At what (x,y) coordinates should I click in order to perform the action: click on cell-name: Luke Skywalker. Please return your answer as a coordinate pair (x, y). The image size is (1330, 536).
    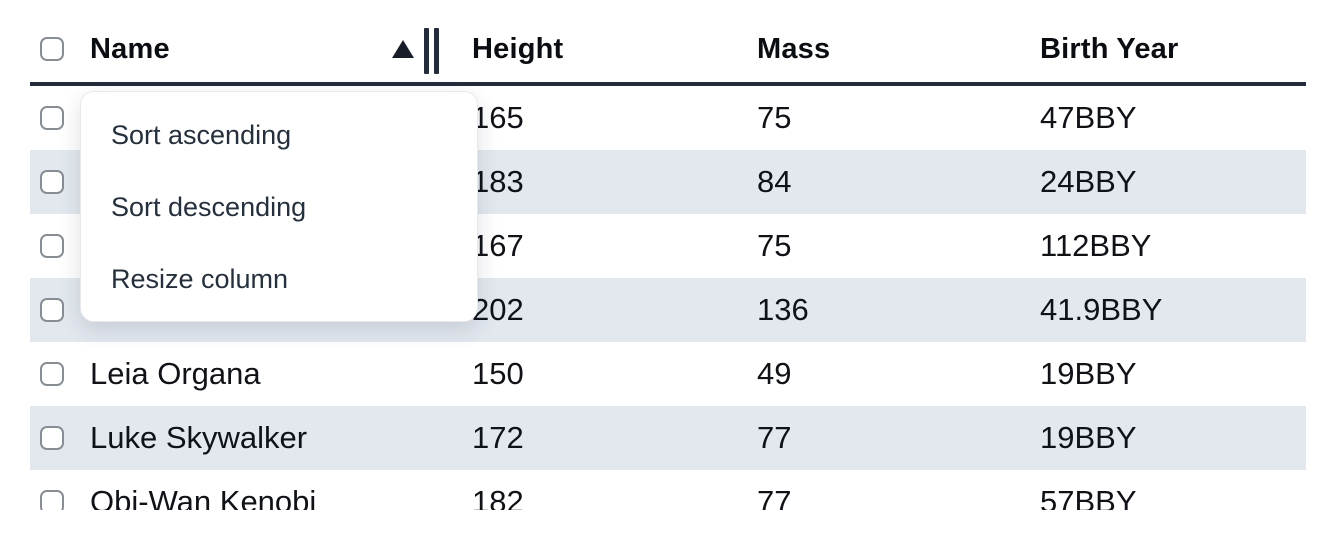
    Looking at the image, I should click on (199, 437).